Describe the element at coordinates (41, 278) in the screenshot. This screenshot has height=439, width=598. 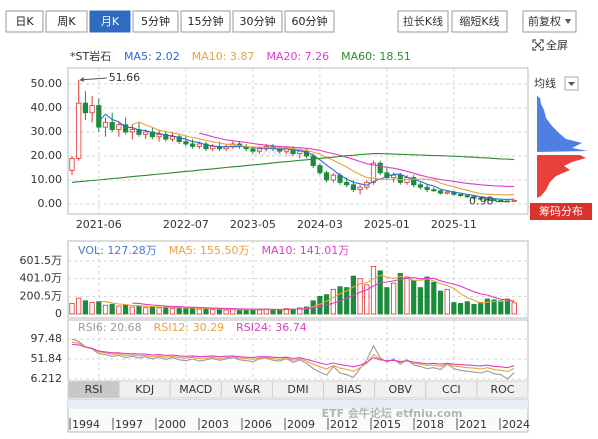
I see `y-tick-label: 401.0万` at that location.